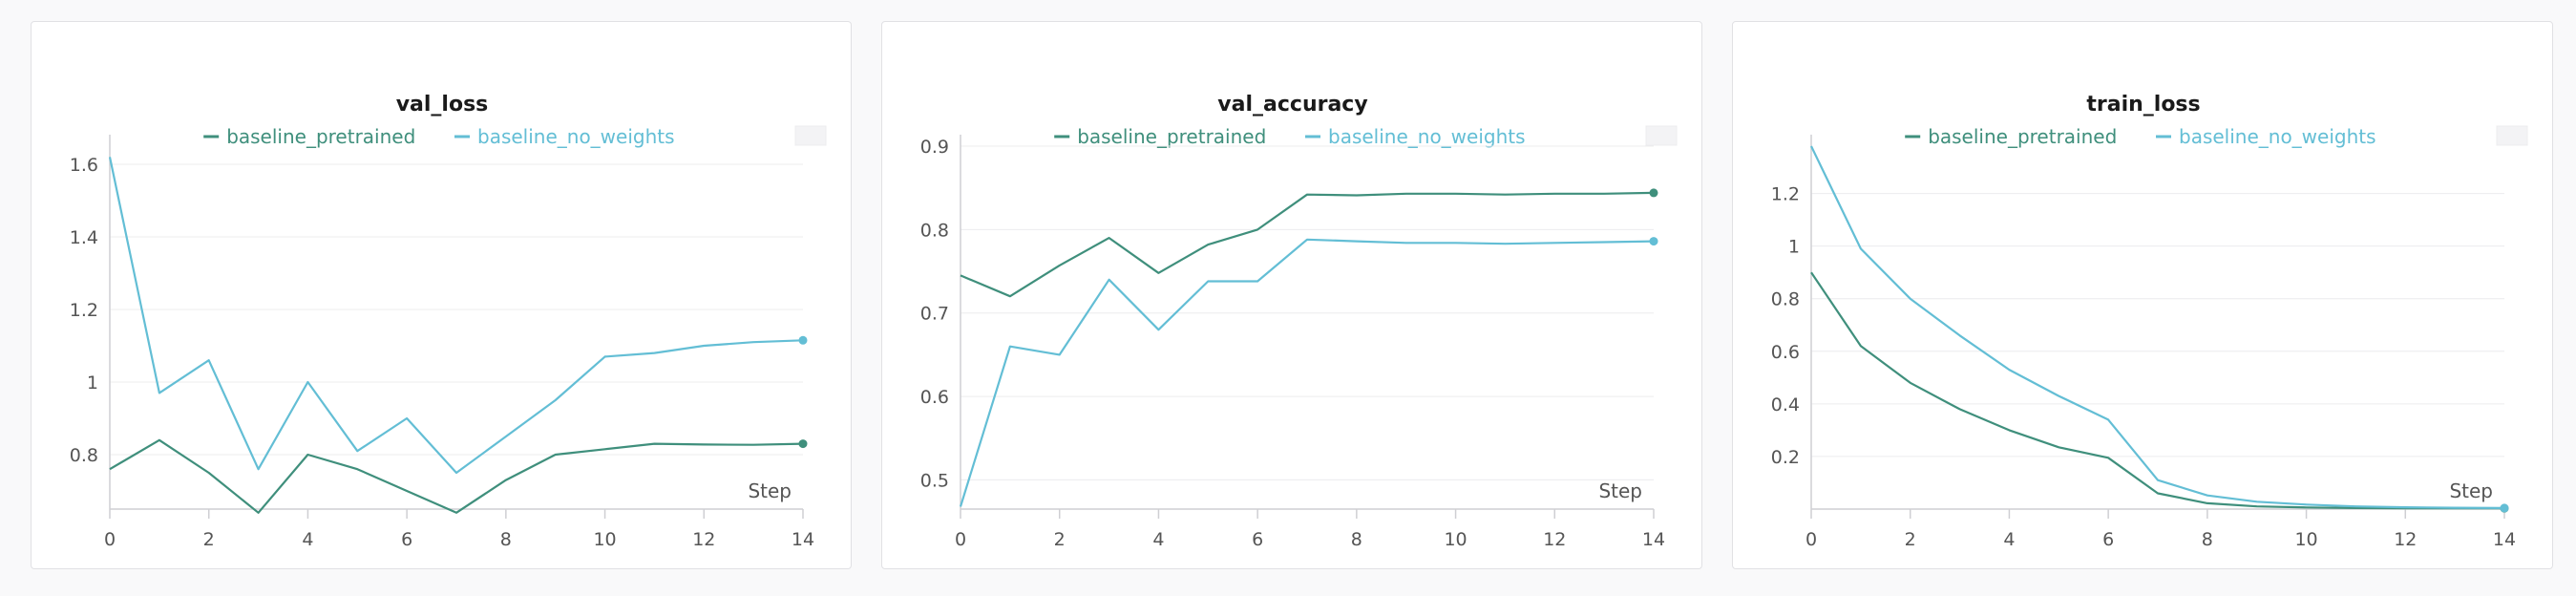 The image size is (2576, 596). I want to click on chart-title: val_accuracy, so click(1292, 105).